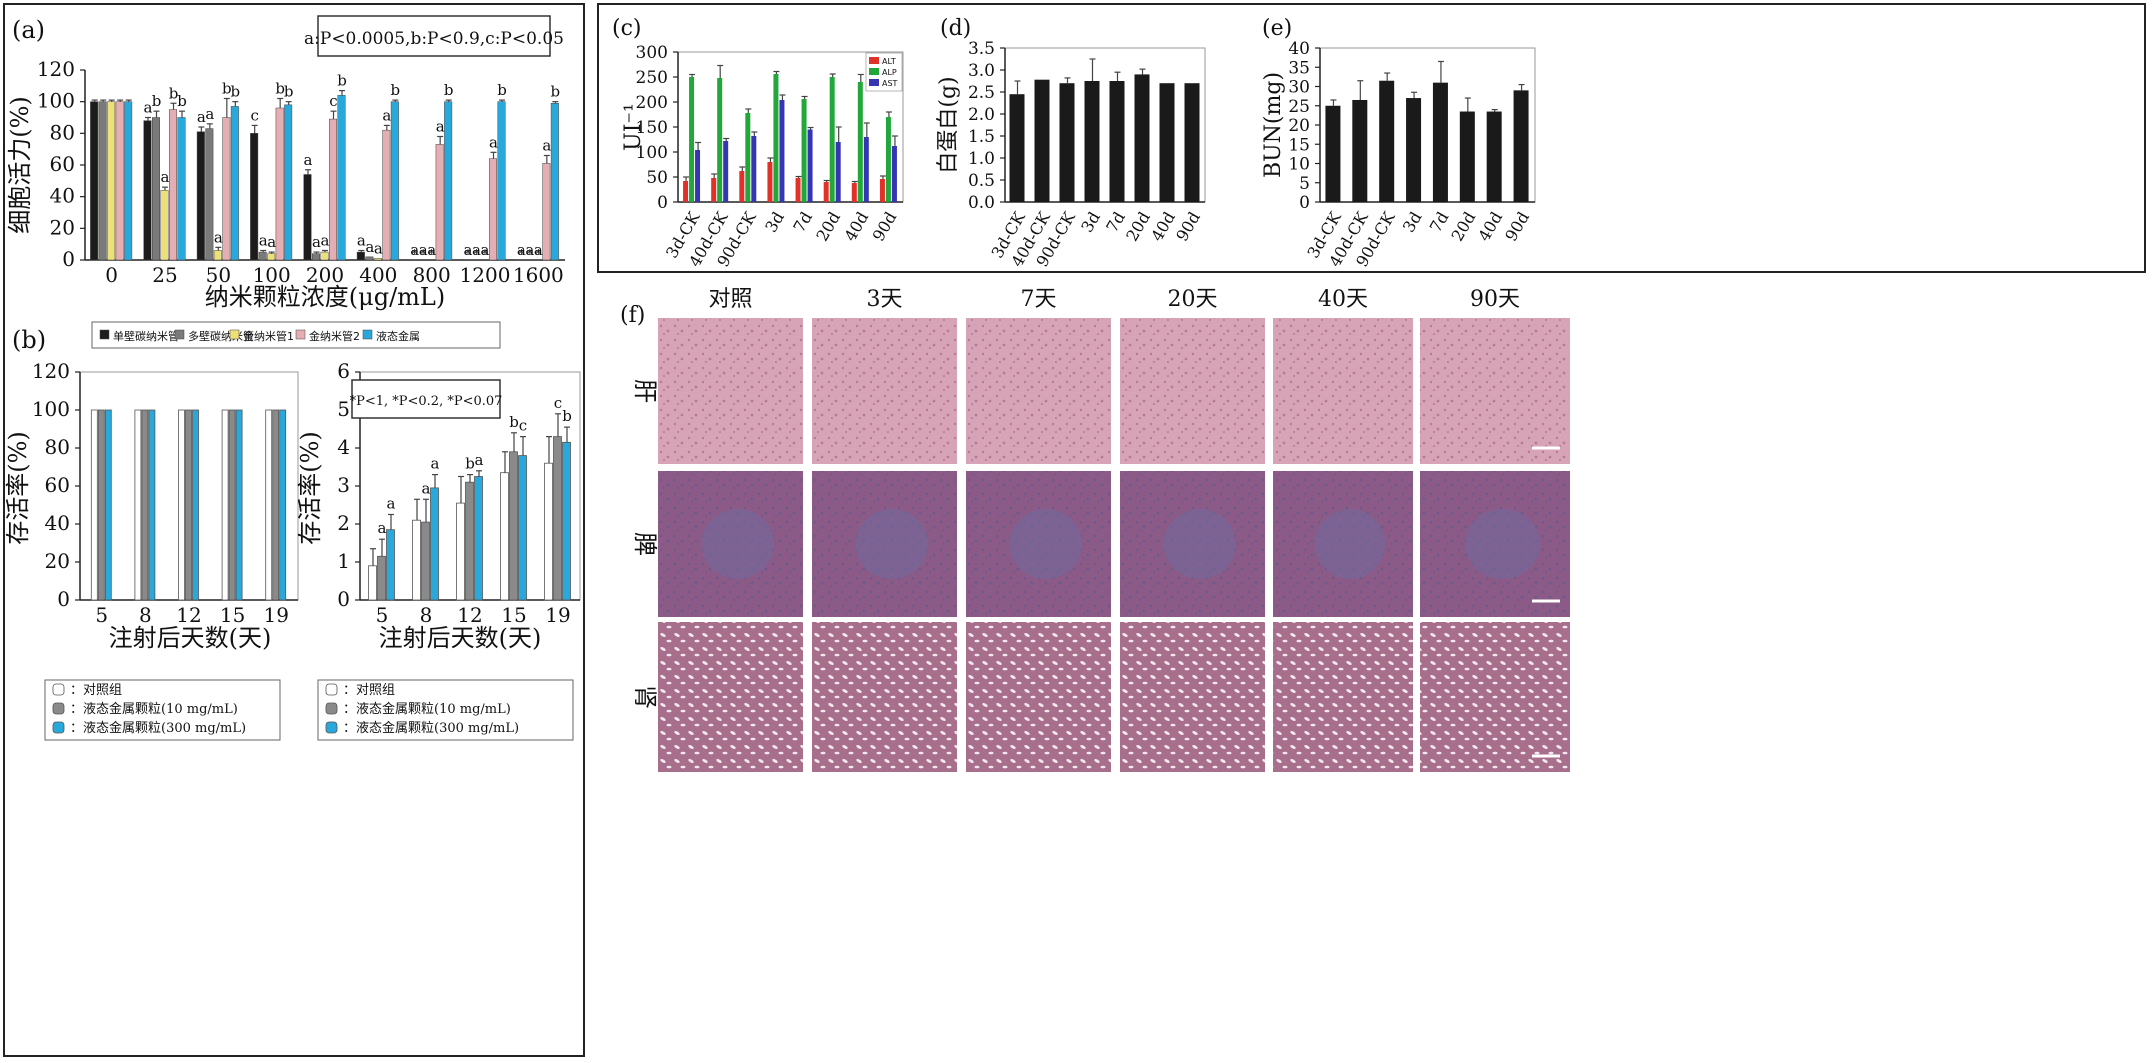  What do you see at coordinates (1304, 184) in the screenshot?
I see `panel-e-ytick-label: 5` at bounding box center [1304, 184].